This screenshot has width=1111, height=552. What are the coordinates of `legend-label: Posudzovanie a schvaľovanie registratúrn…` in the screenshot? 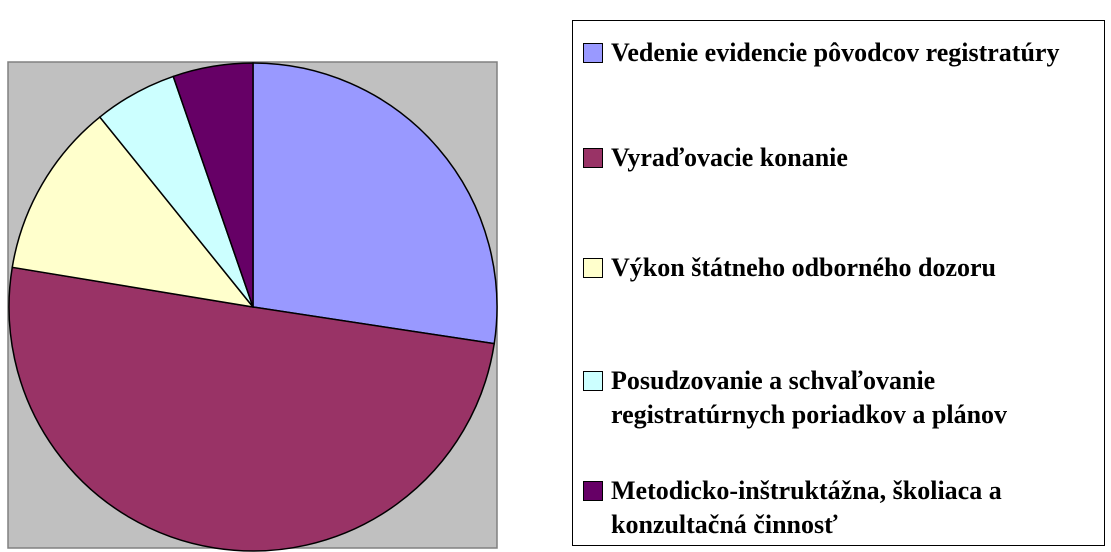 It's located at (809, 397).